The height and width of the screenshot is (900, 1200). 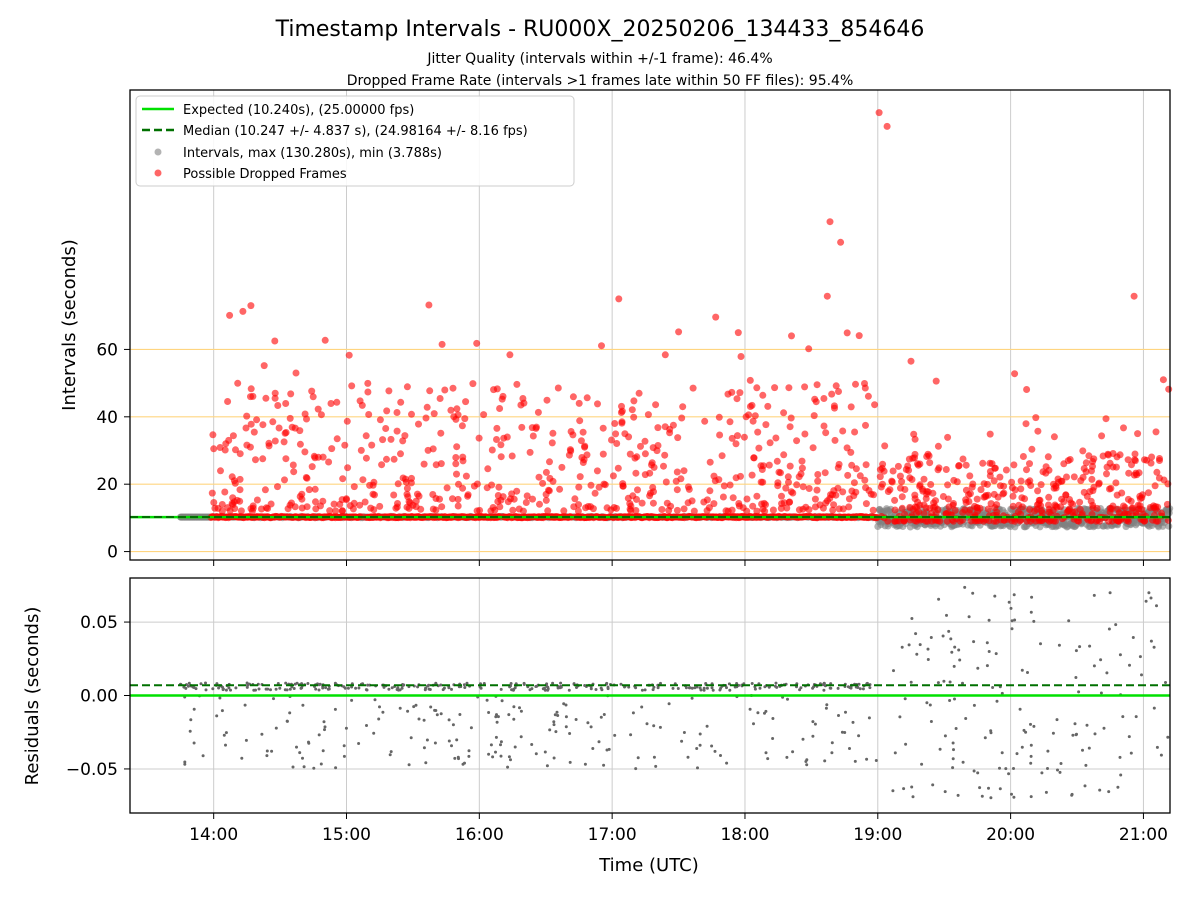 What do you see at coordinates (648, 865) in the screenshot?
I see `x-axis-label: Time (UTC)` at bounding box center [648, 865].